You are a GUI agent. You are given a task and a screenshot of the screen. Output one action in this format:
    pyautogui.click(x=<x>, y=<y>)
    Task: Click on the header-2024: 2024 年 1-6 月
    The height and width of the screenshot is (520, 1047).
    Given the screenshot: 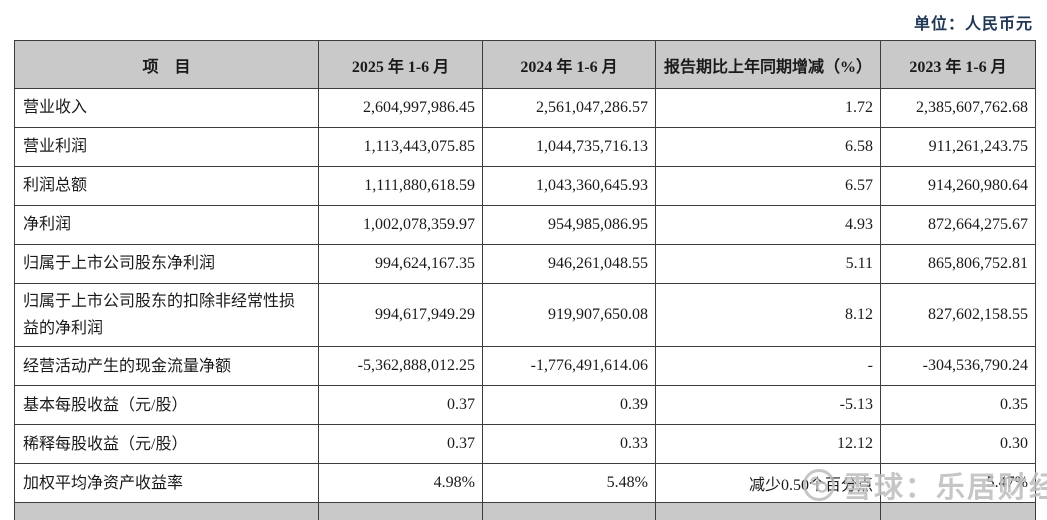 What is the action you would take?
    pyautogui.click(x=569, y=64)
    